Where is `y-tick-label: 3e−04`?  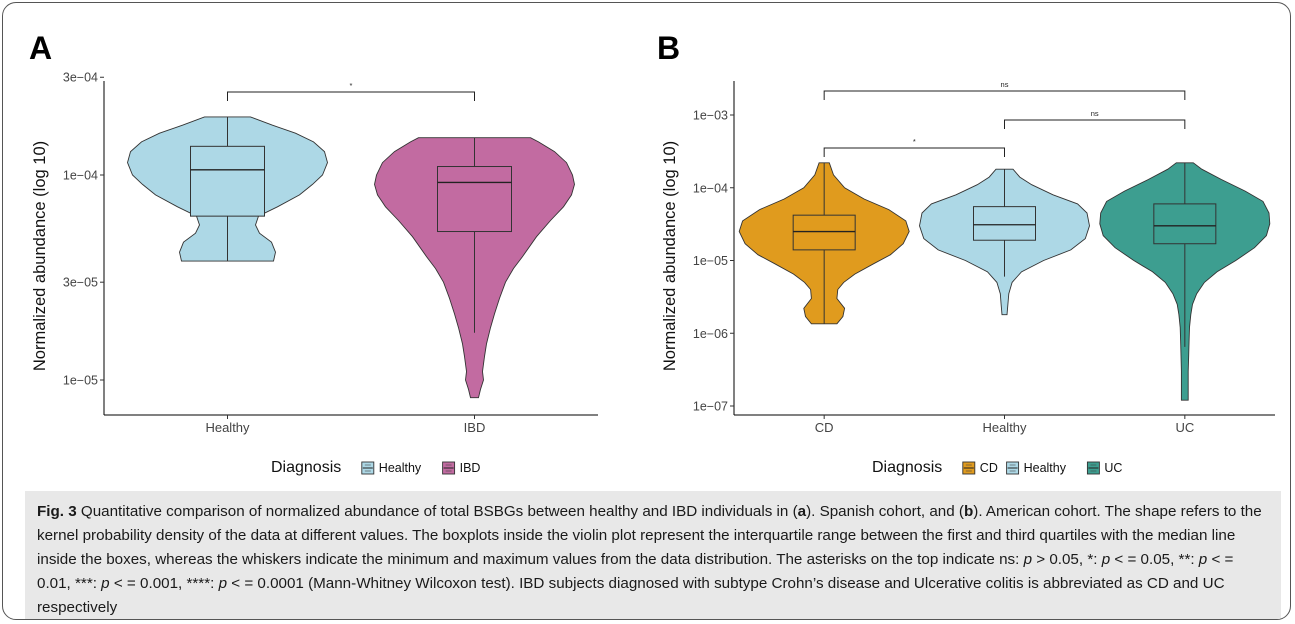
y-tick-label: 3e−04 is located at coordinates (80, 78).